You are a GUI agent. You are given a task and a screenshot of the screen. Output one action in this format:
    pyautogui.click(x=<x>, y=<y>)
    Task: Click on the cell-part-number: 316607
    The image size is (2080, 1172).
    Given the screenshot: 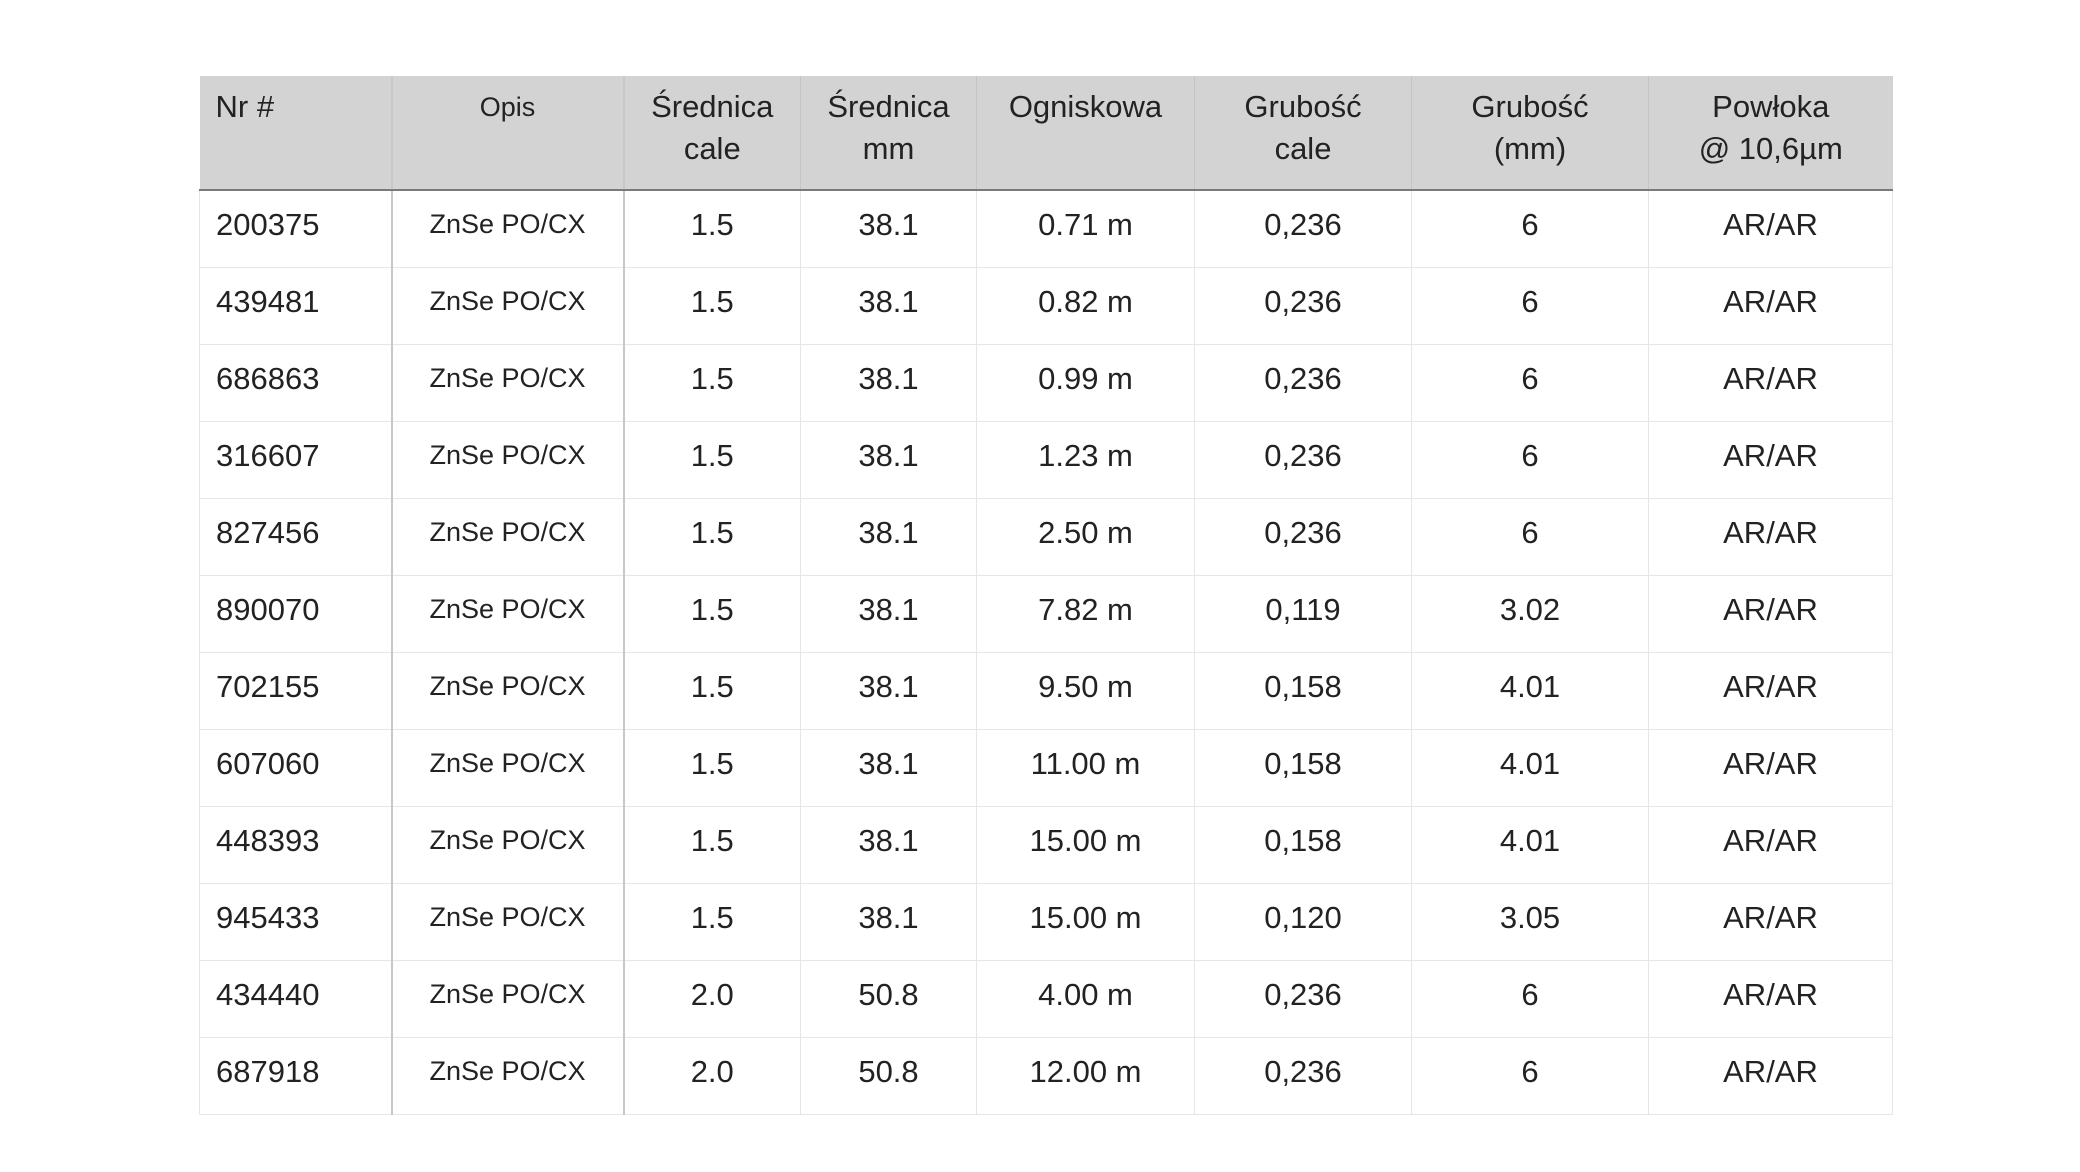 What is the action you would take?
    pyautogui.click(x=296, y=460)
    